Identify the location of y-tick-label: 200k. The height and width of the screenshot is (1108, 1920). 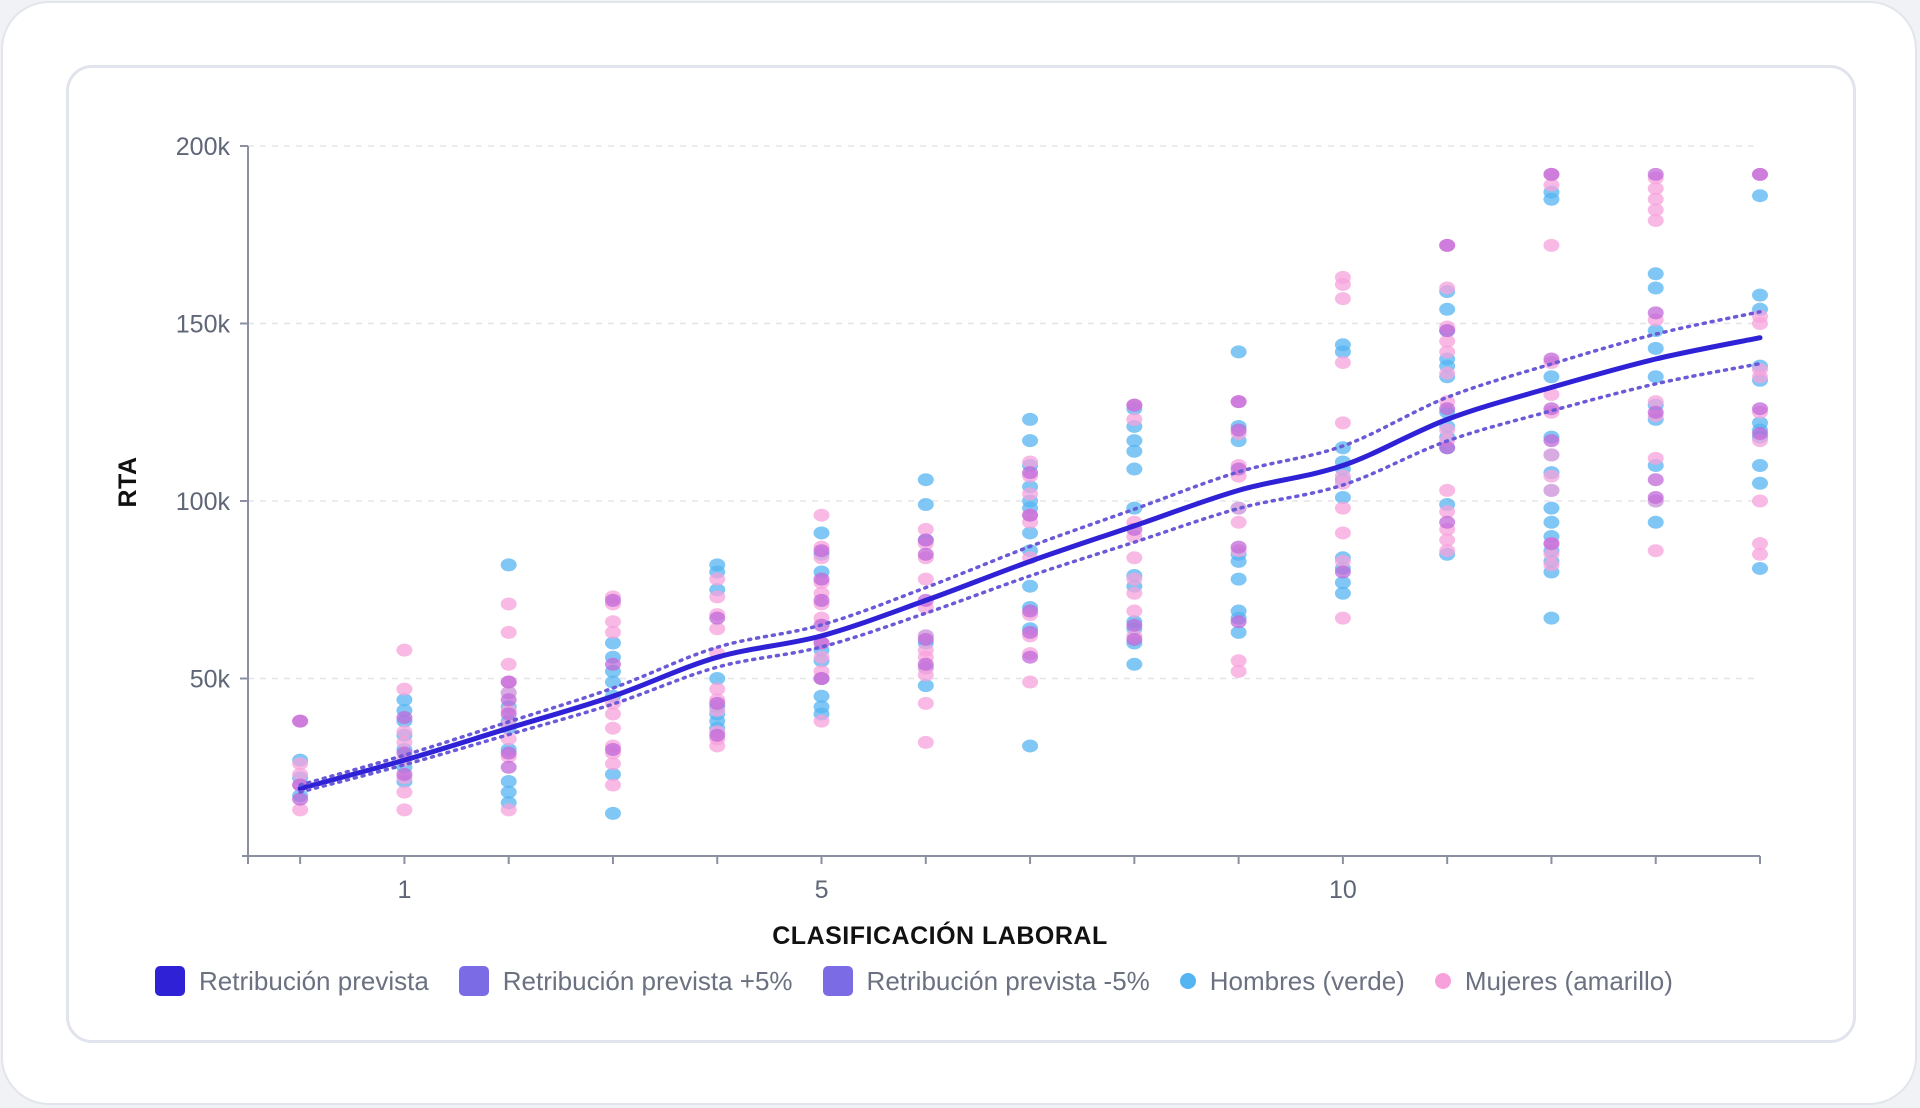
(203, 147).